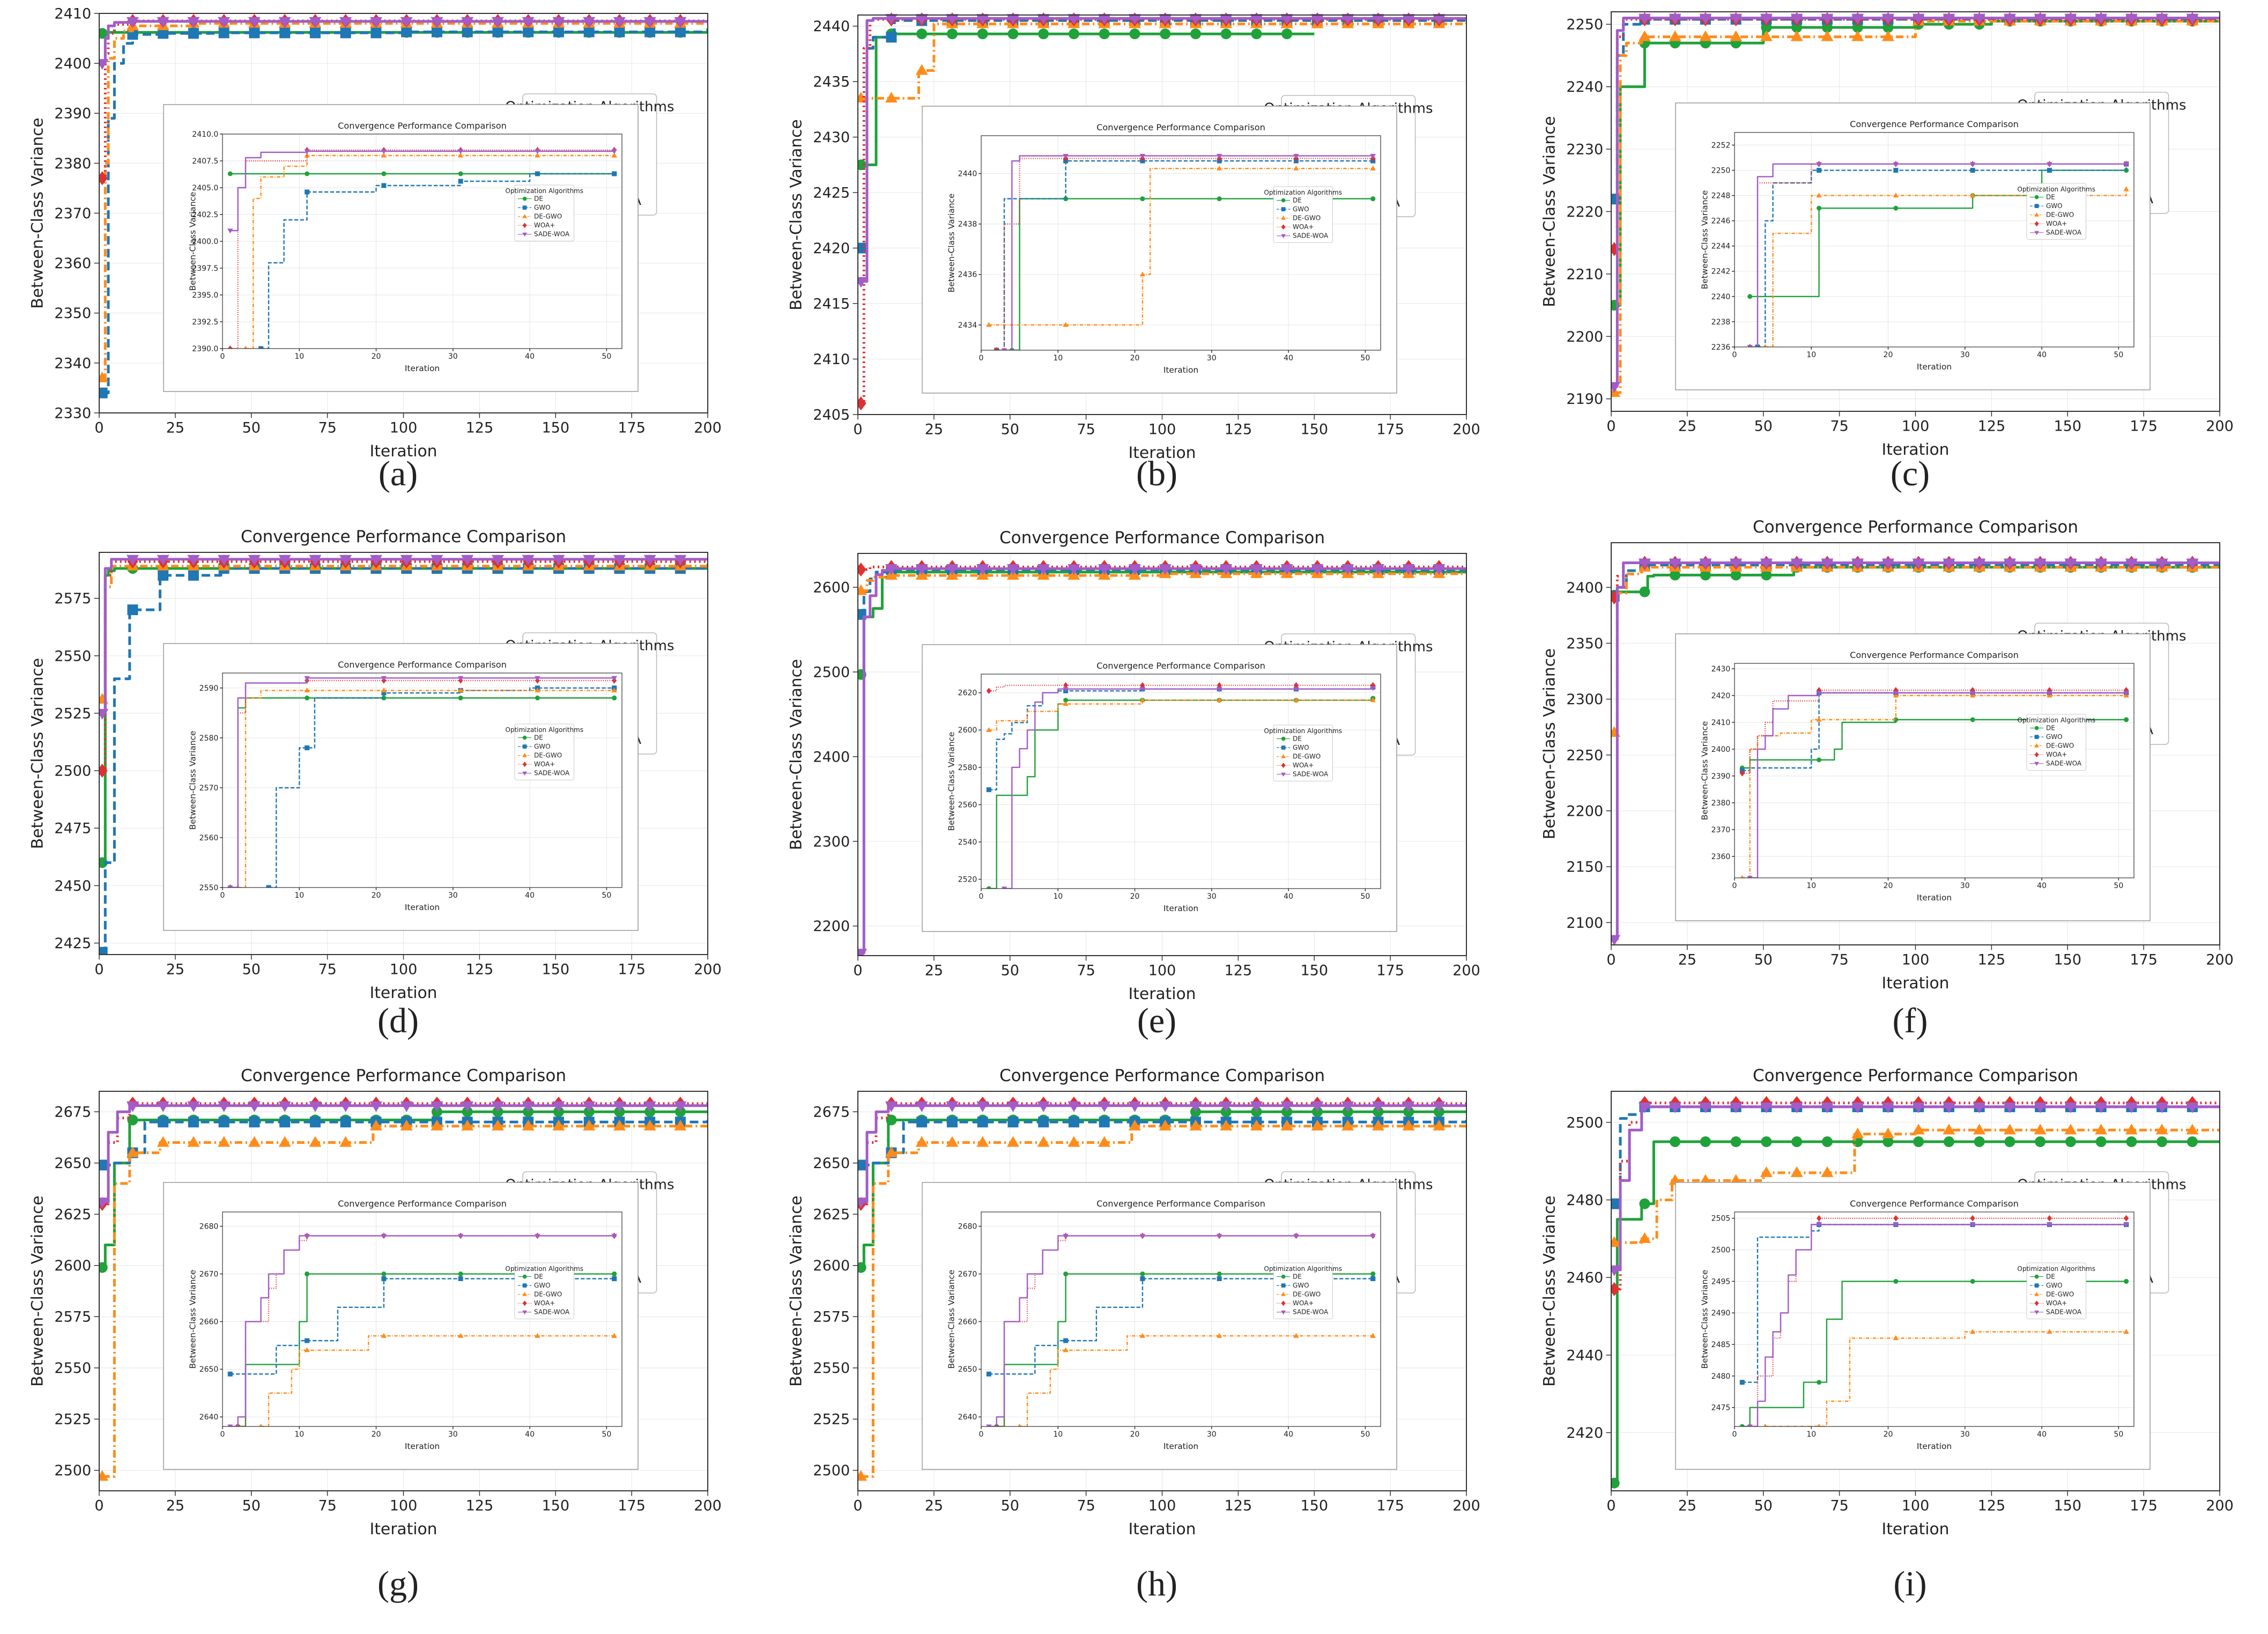 The width and height of the screenshot is (2268, 1634). Describe the element at coordinates (403, 212) in the screenshot. I see `series-gwo` at that location.